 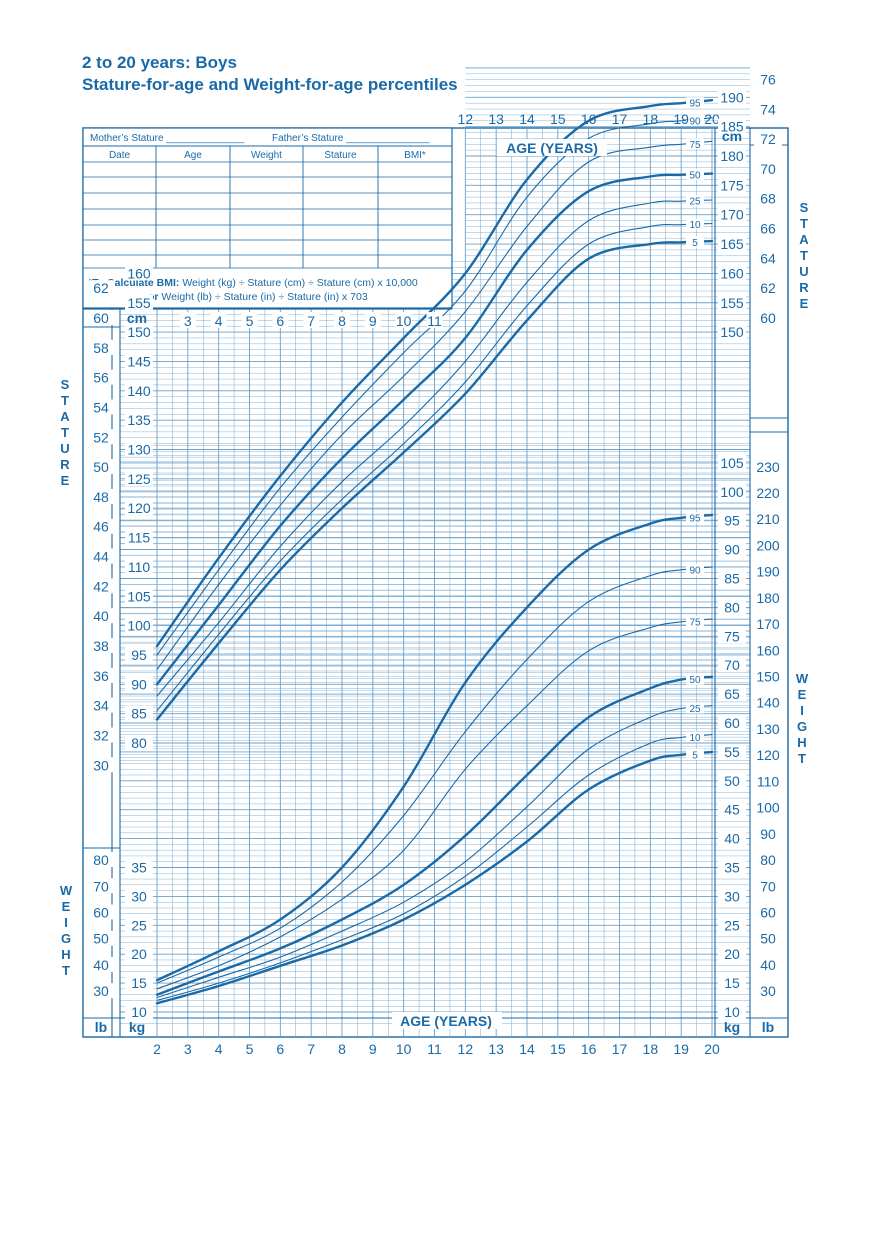 What do you see at coordinates (768, 781) in the screenshot?
I see `weight-lb-tick-right: 110` at bounding box center [768, 781].